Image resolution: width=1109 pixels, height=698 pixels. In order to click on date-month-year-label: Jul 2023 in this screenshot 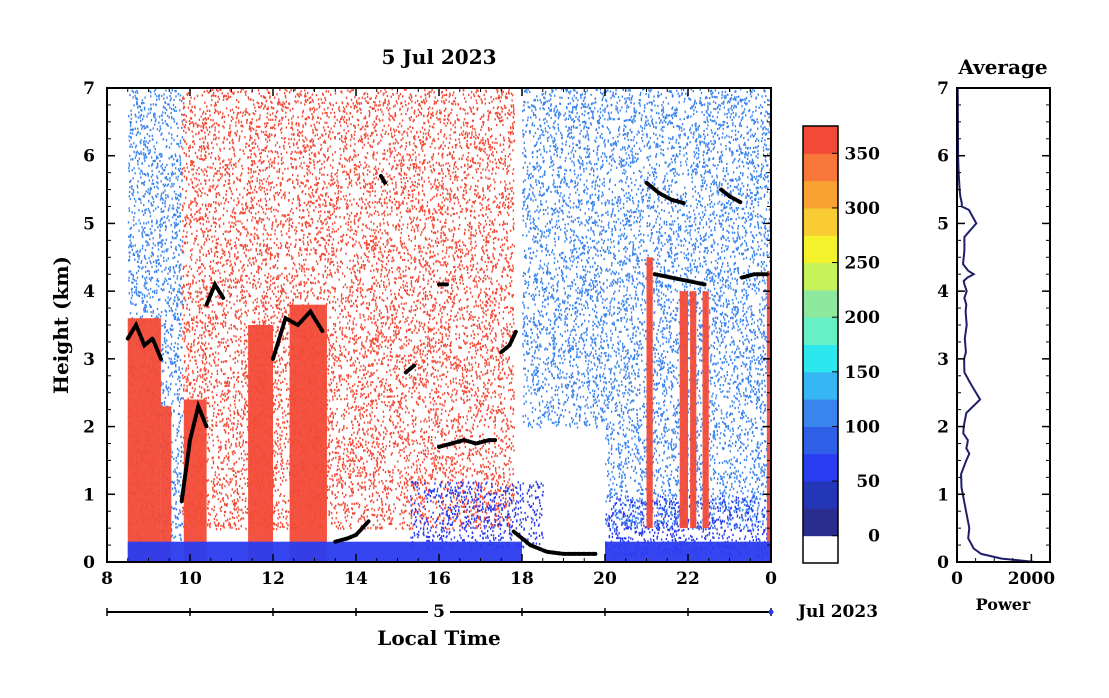, I will do `click(837, 612)`.